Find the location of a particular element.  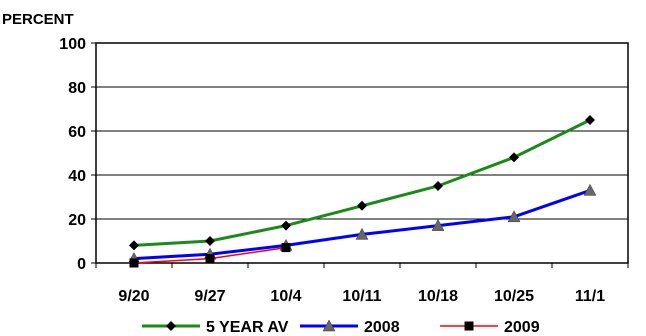

y-tick-label: 0 is located at coordinates (81, 264).